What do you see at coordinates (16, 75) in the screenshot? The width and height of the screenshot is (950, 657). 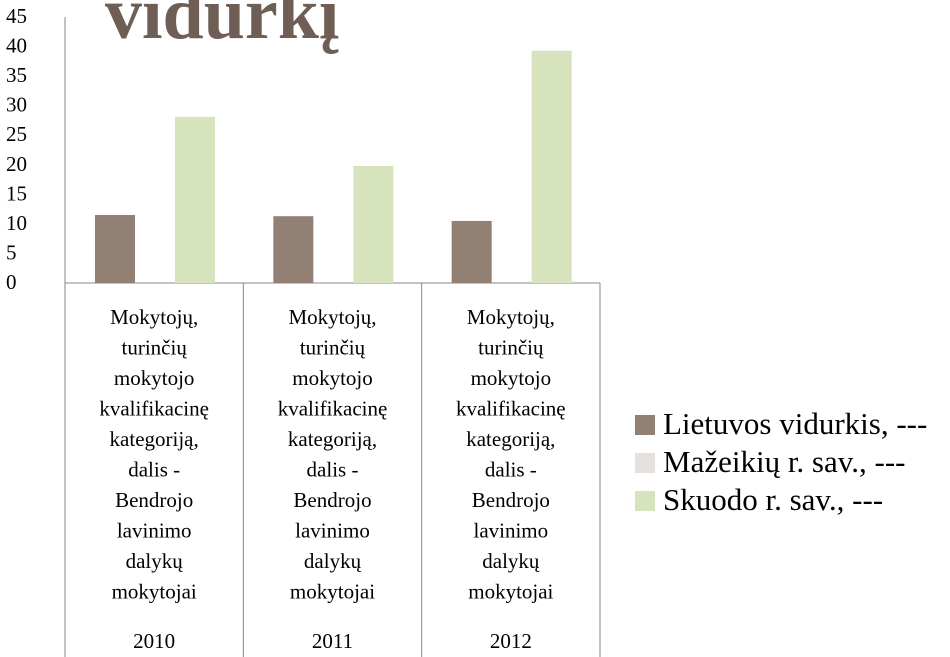 I see `y-tick-label: 35` at bounding box center [16, 75].